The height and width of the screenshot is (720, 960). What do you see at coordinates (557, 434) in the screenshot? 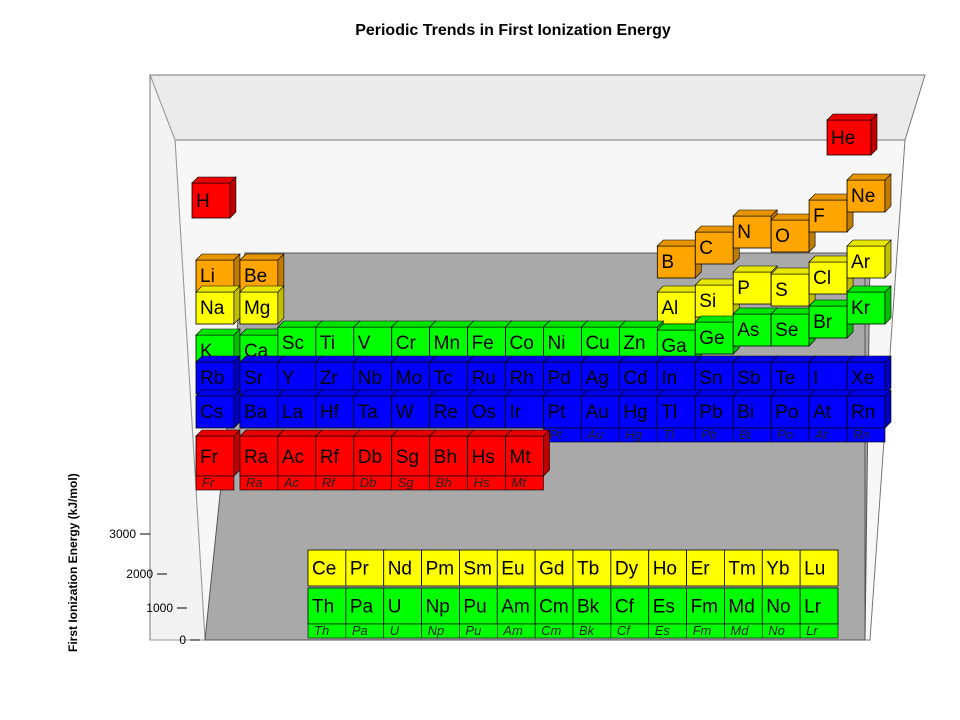
I see `element-label-base: Pt` at bounding box center [557, 434].